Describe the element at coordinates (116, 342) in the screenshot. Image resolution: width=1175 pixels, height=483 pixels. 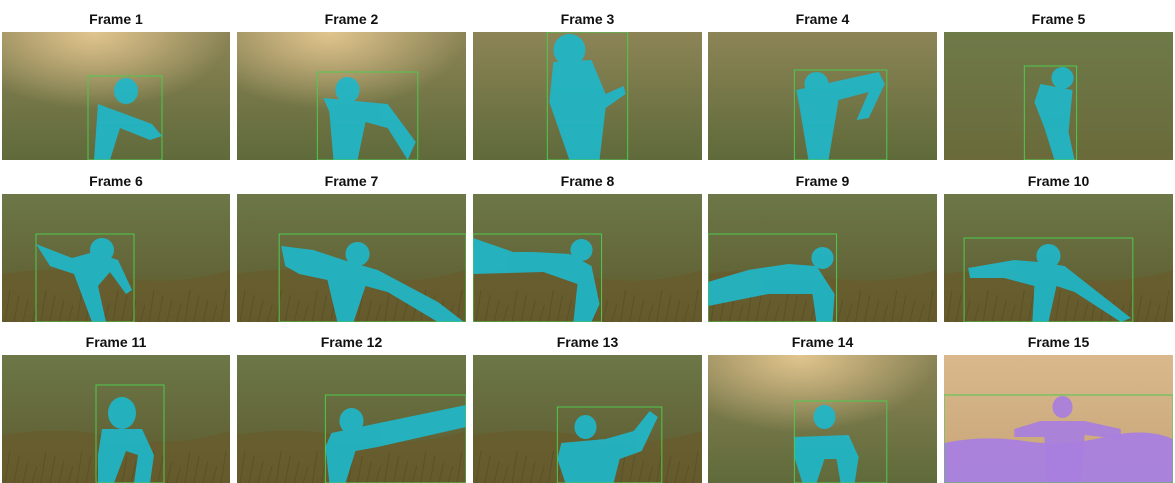
I see `frame-title: Frame 11` at that location.